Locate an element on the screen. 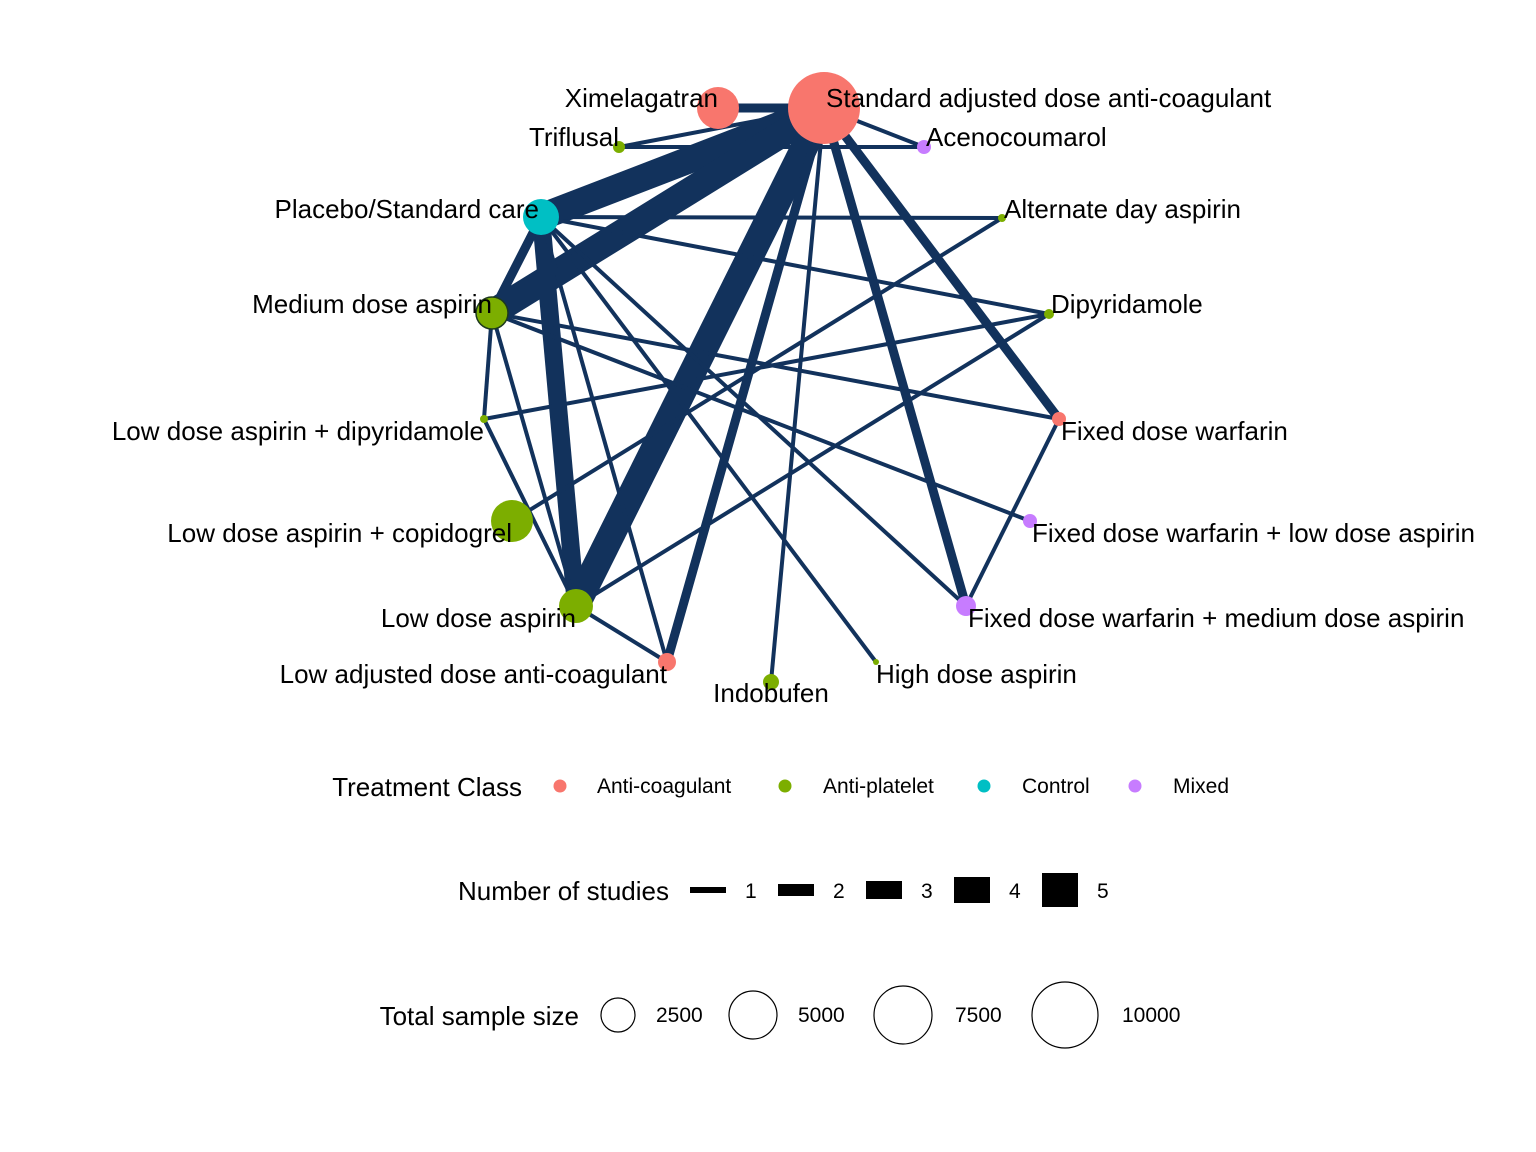 The width and height of the screenshot is (1536, 1152). edge-mda-lda is located at coordinates (534, 459).